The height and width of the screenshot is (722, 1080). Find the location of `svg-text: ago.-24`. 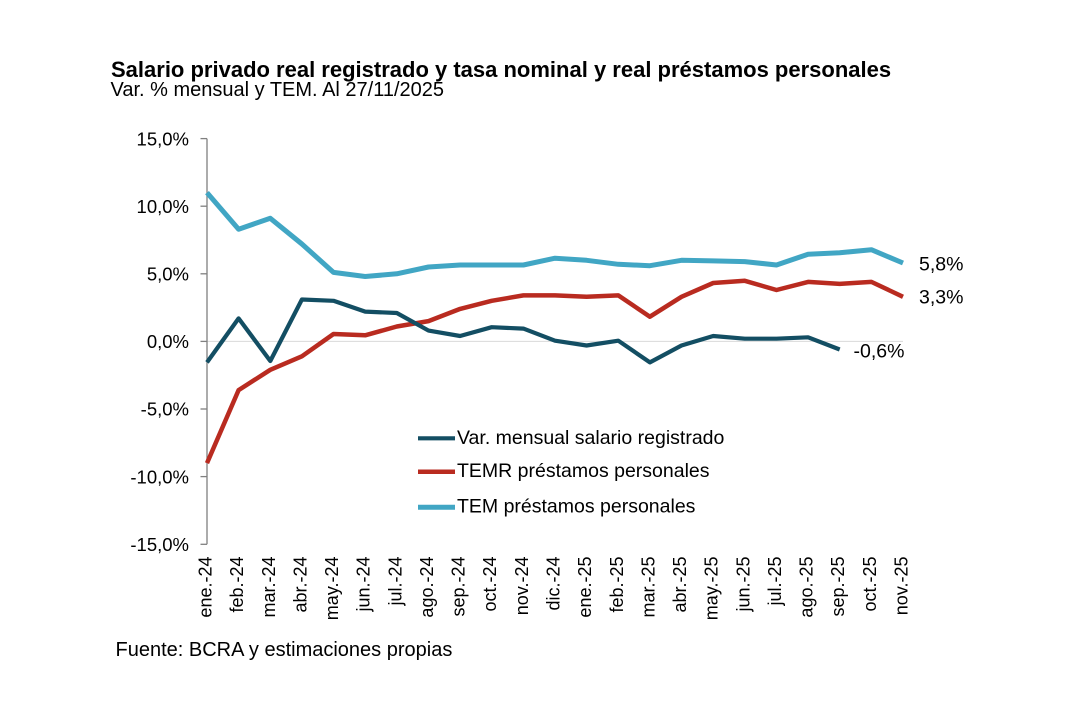

svg-text: ago.-24 is located at coordinates (427, 587).